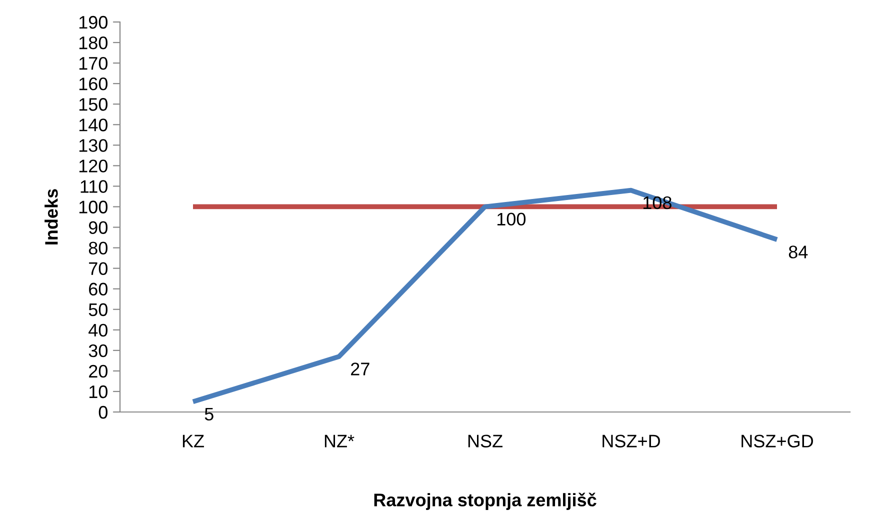 This screenshot has height=523, width=869. What do you see at coordinates (98, 330) in the screenshot?
I see `y-tick-label: 40` at bounding box center [98, 330].